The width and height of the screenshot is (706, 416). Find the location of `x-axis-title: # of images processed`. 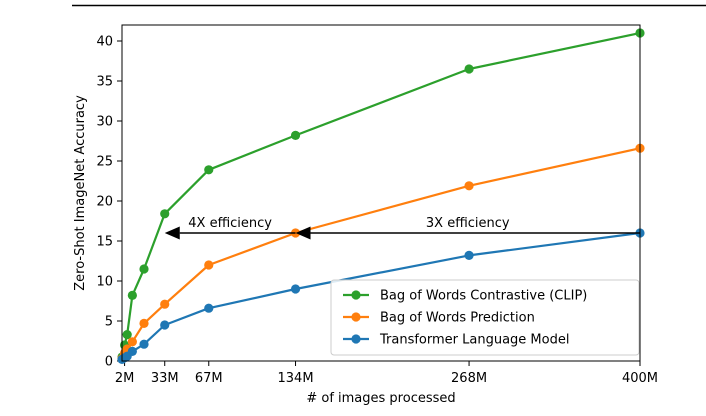

x-axis-title: # of images processed is located at coordinates (380, 398).